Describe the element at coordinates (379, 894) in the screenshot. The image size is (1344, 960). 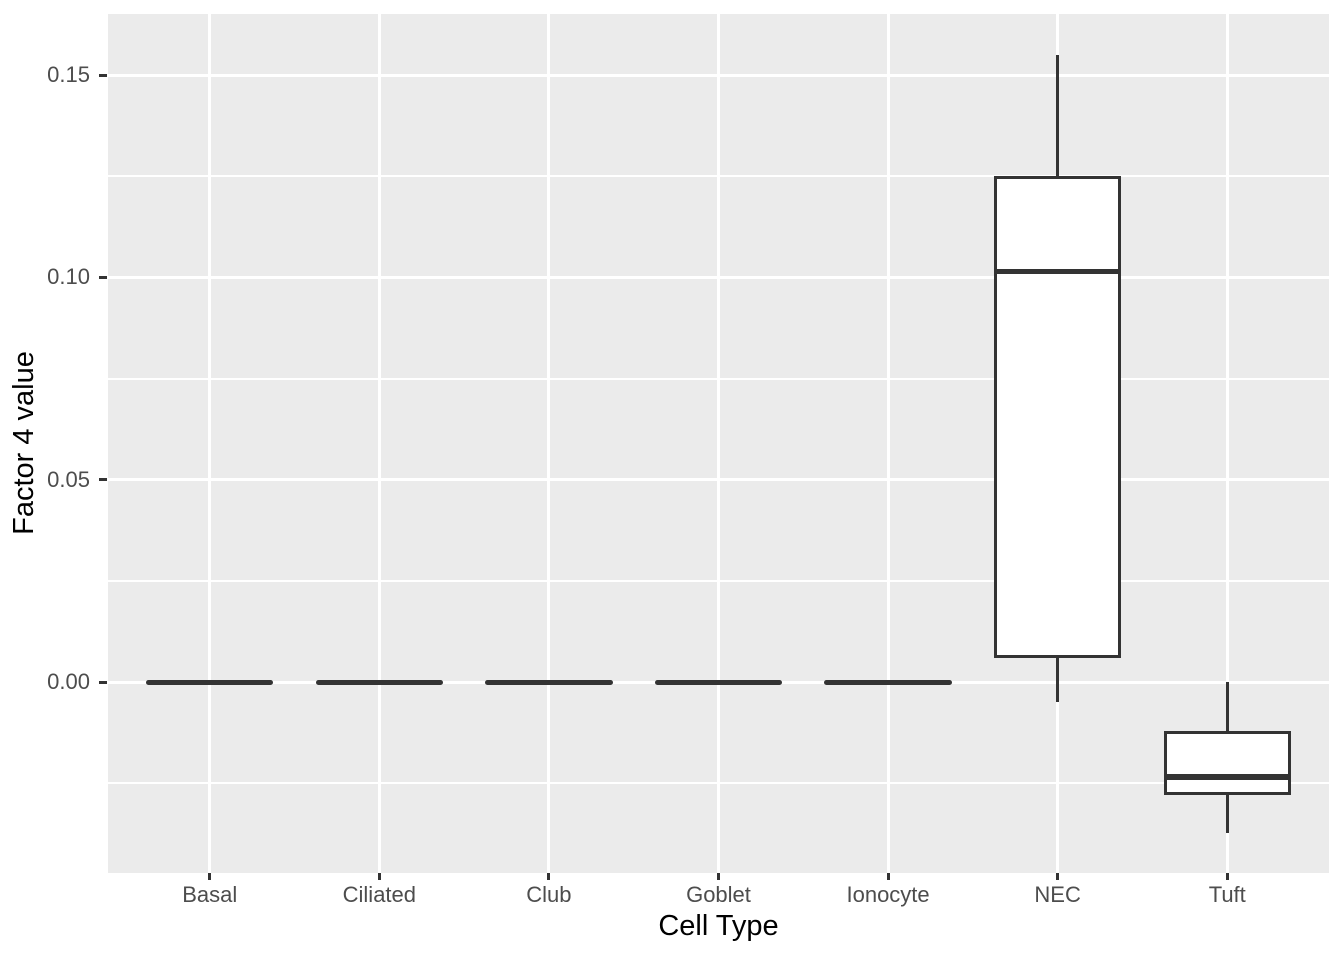
I see `x-tick-label: Ciliated` at that location.